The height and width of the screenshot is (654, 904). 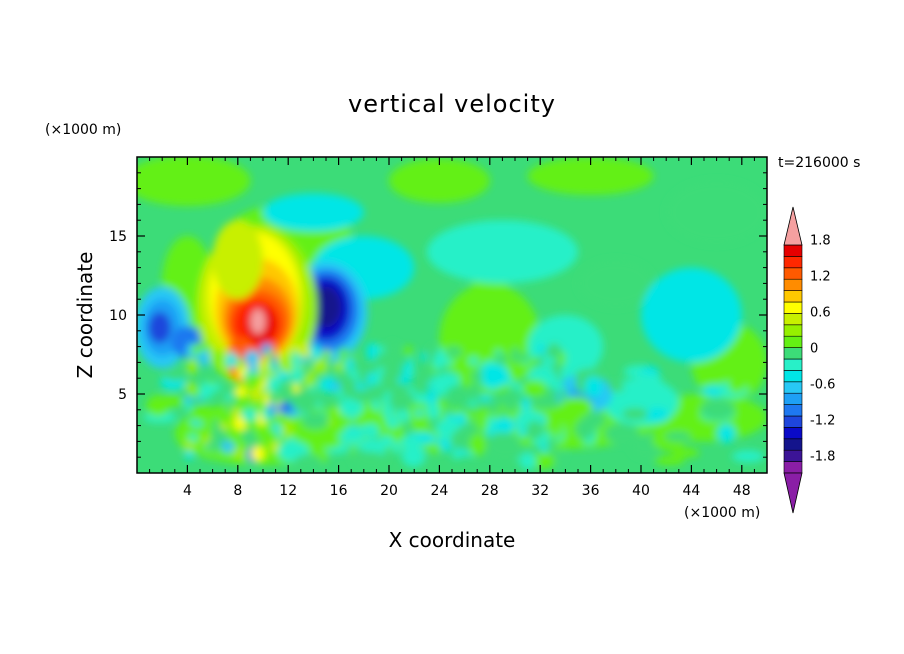 I want to click on x-tick-label: 28, so click(x=490, y=491).